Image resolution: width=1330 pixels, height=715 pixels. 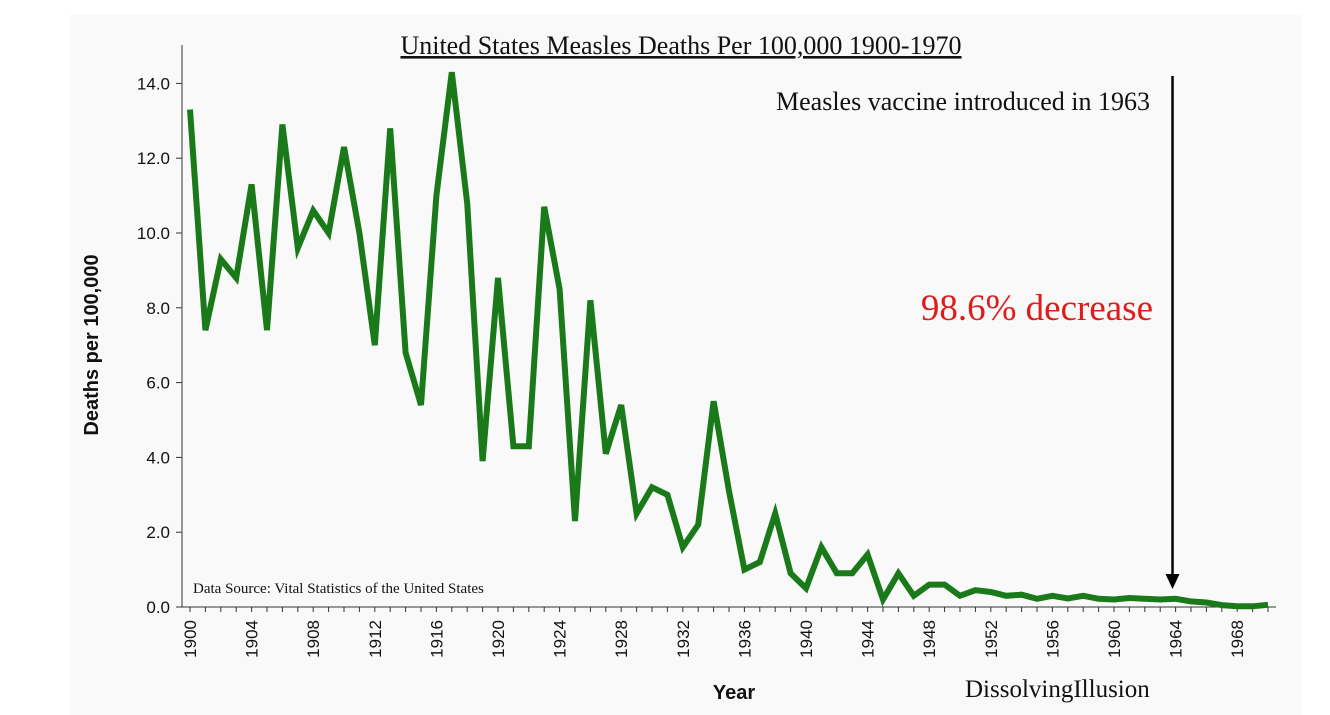 I want to click on y-tick-label: 2.0, so click(x=158, y=532).